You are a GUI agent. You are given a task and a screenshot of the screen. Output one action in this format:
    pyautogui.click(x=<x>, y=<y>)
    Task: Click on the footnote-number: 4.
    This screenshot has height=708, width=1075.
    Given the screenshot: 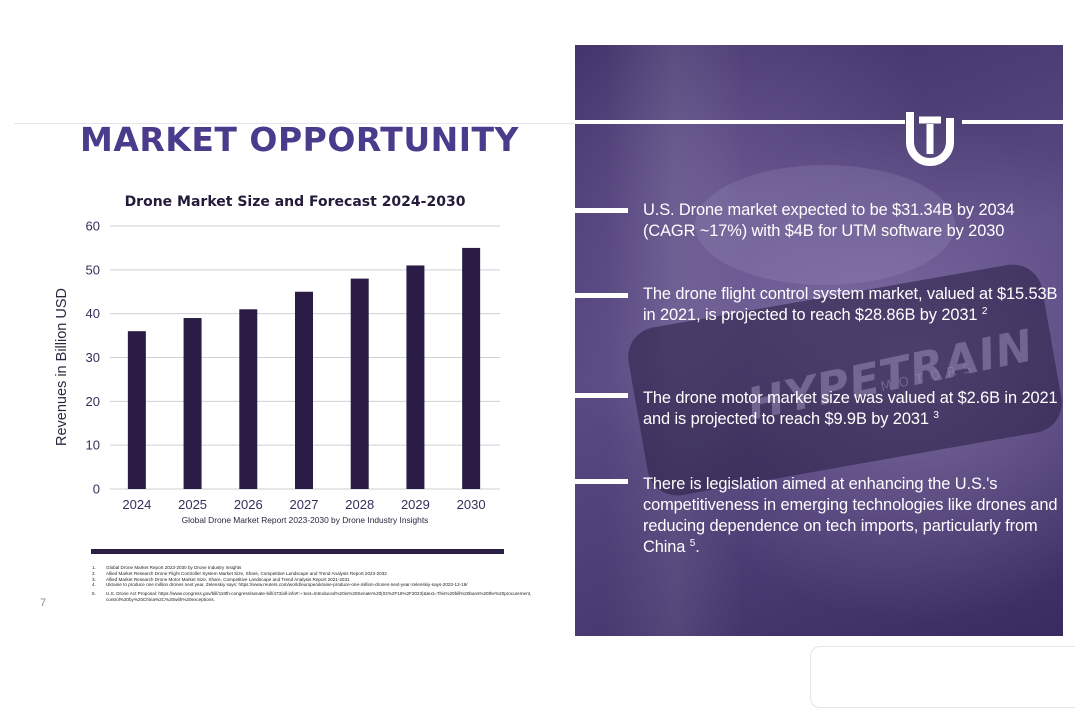 What is the action you would take?
    pyautogui.click(x=94, y=585)
    